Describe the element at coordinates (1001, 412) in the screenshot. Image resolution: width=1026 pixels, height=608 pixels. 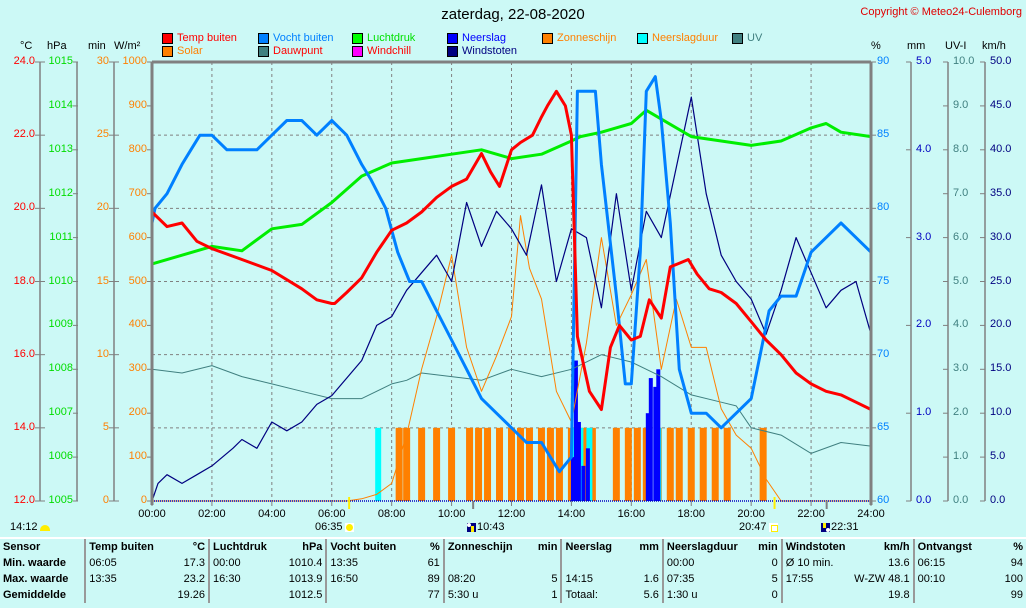
I see `wind-axis-tick: 10.0` at that location.